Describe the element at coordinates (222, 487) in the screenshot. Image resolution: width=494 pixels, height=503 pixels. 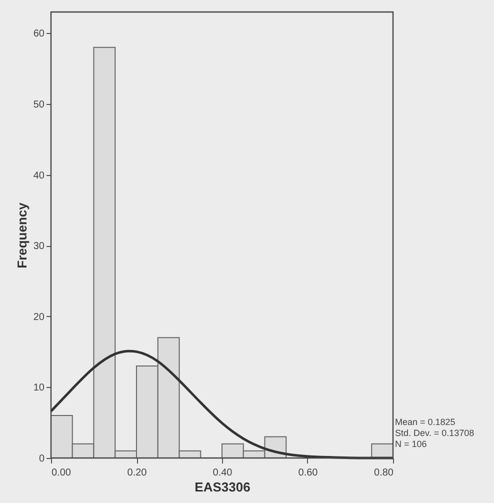
I see `x-axis-title: EAS3306` at that location.